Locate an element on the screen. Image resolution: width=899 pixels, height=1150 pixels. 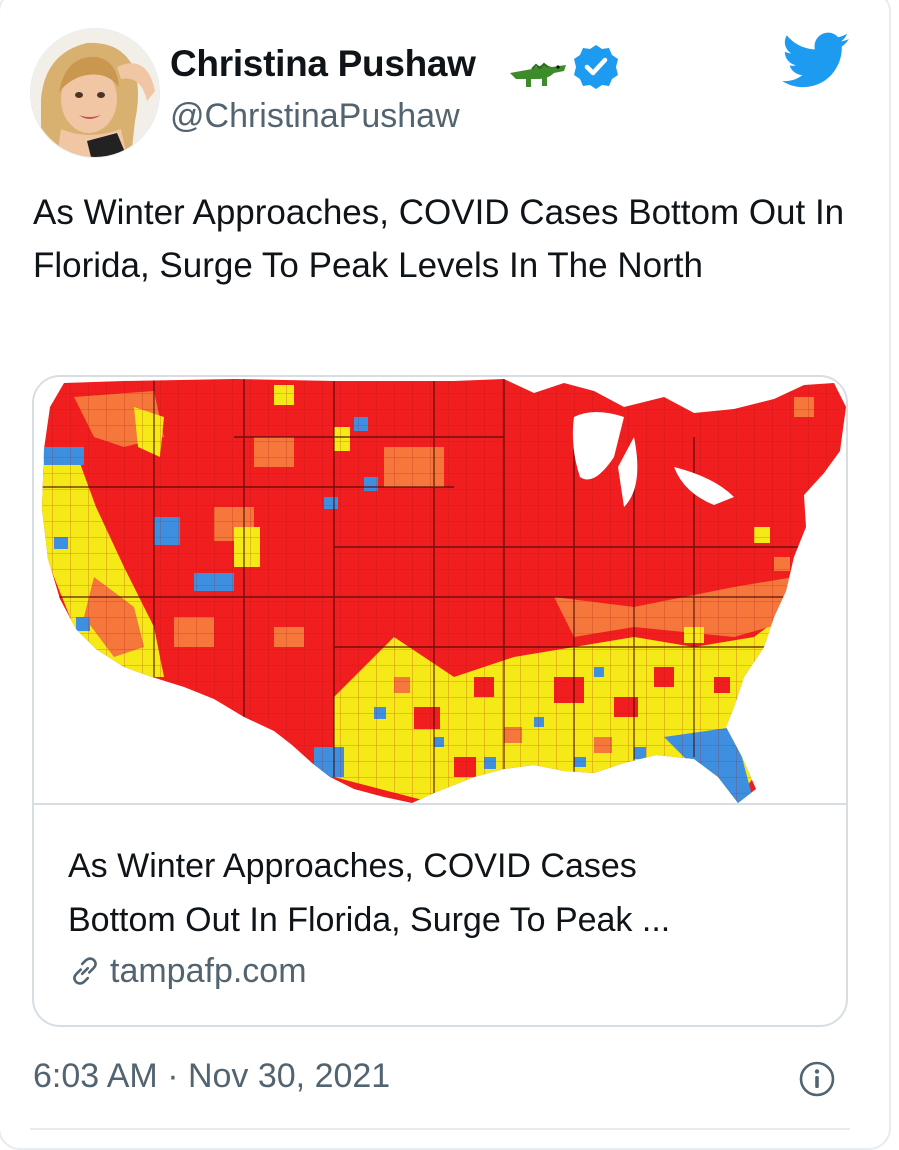
twitter-bird-icon is located at coordinates (816, 61).